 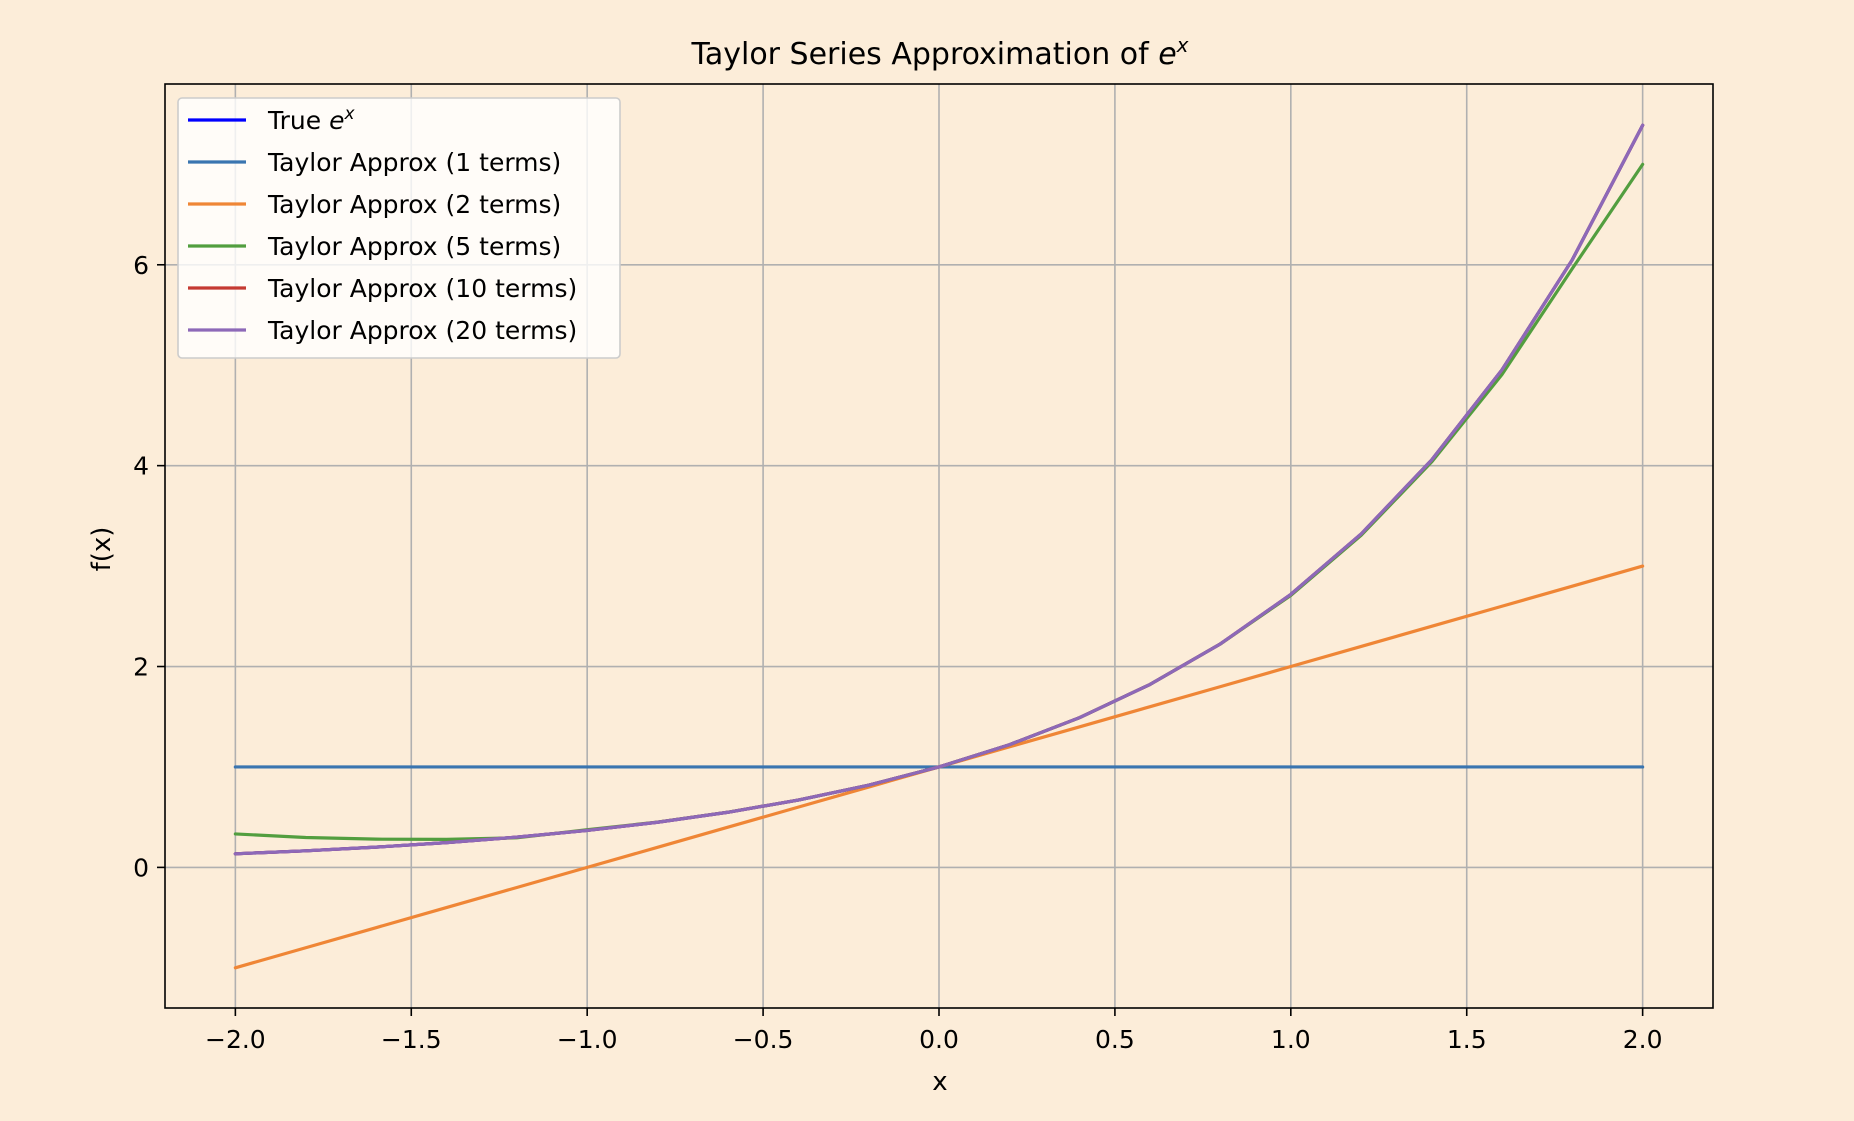 What do you see at coordinates (414, 162) in the screenshot?
I see `legend-label-2: Taylor Approx (1 terms)` at bounding box center [414, 162].